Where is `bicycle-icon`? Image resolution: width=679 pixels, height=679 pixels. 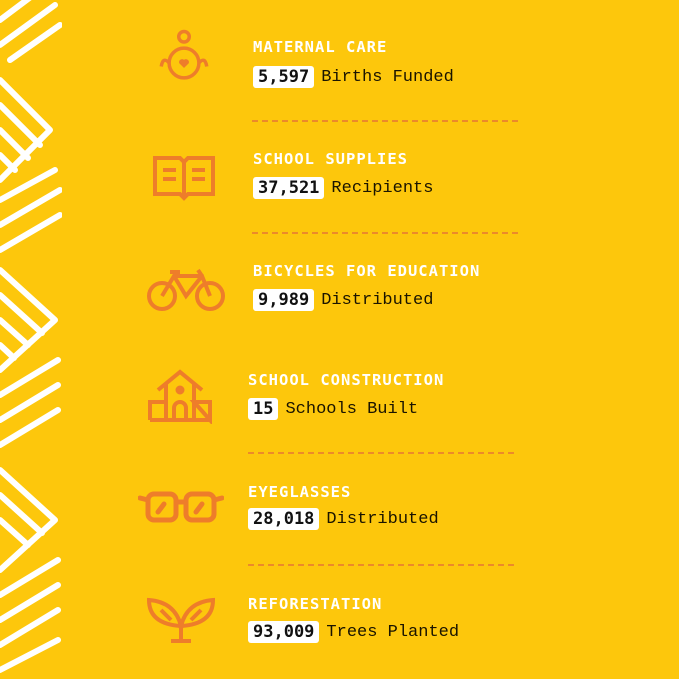 bicycle-icon is located at coordinates (186, 289).